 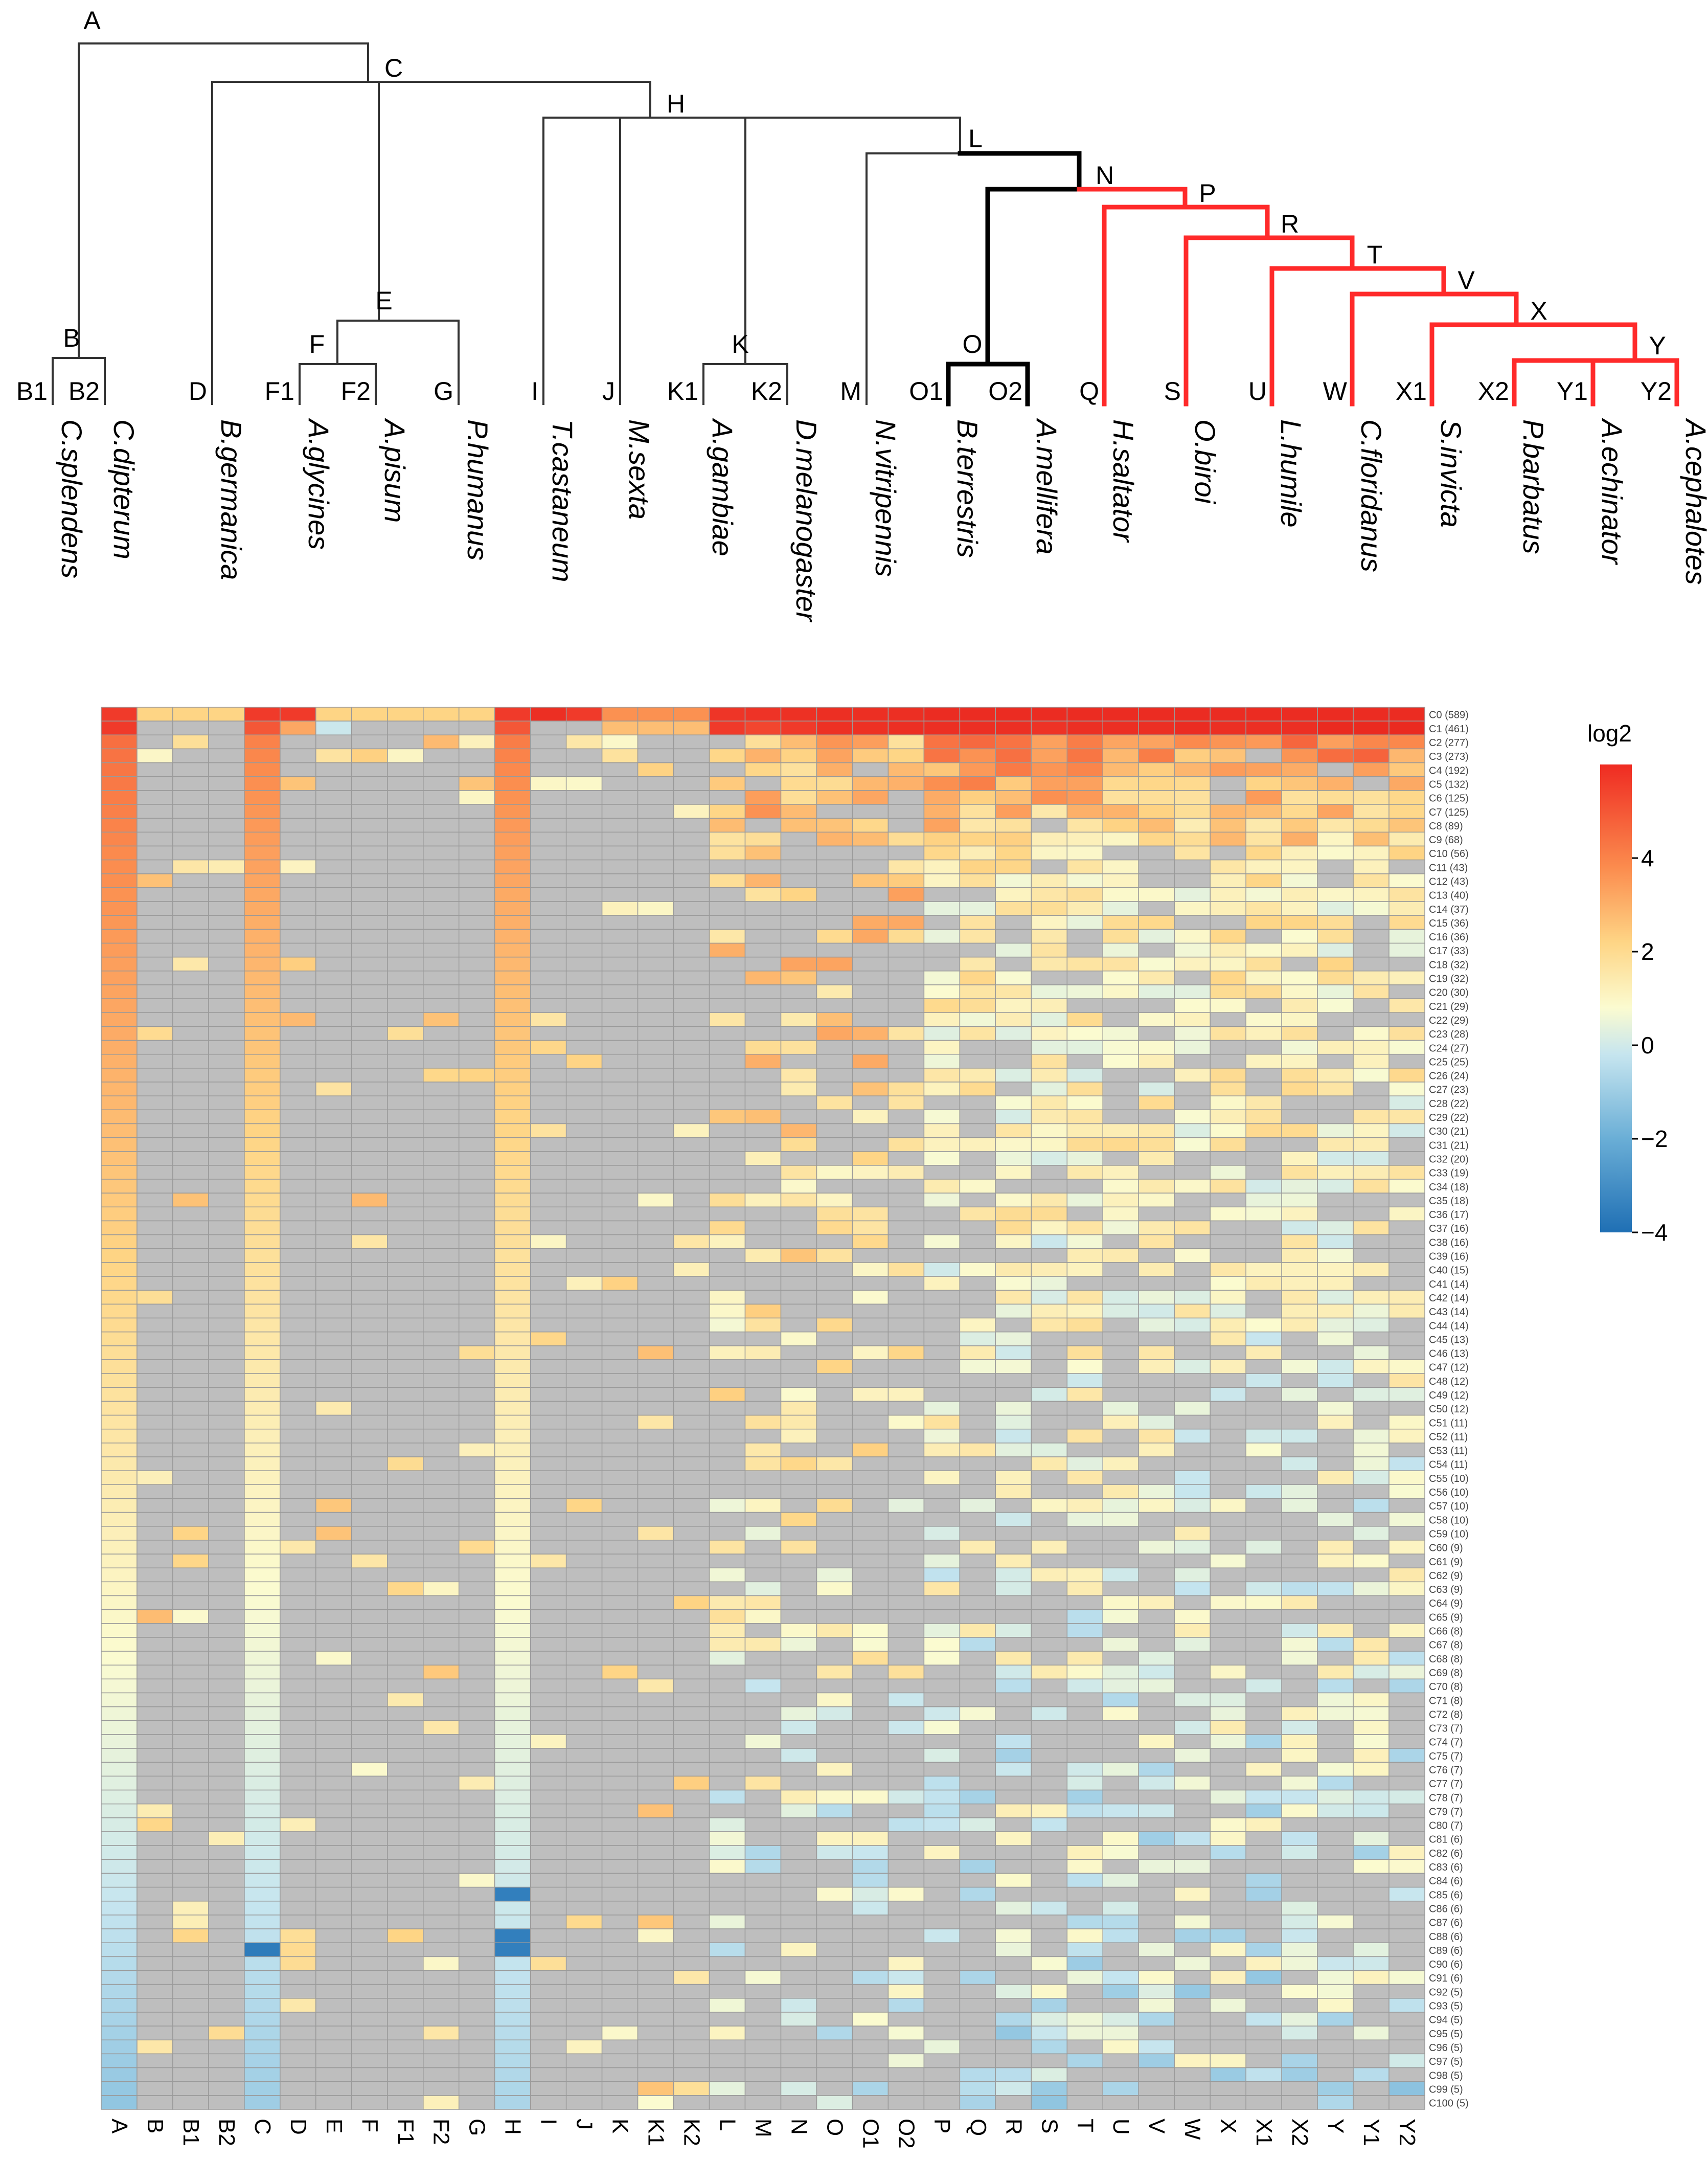 I want to click on legend-tick-label: 2, so click(x=1647, y=951).